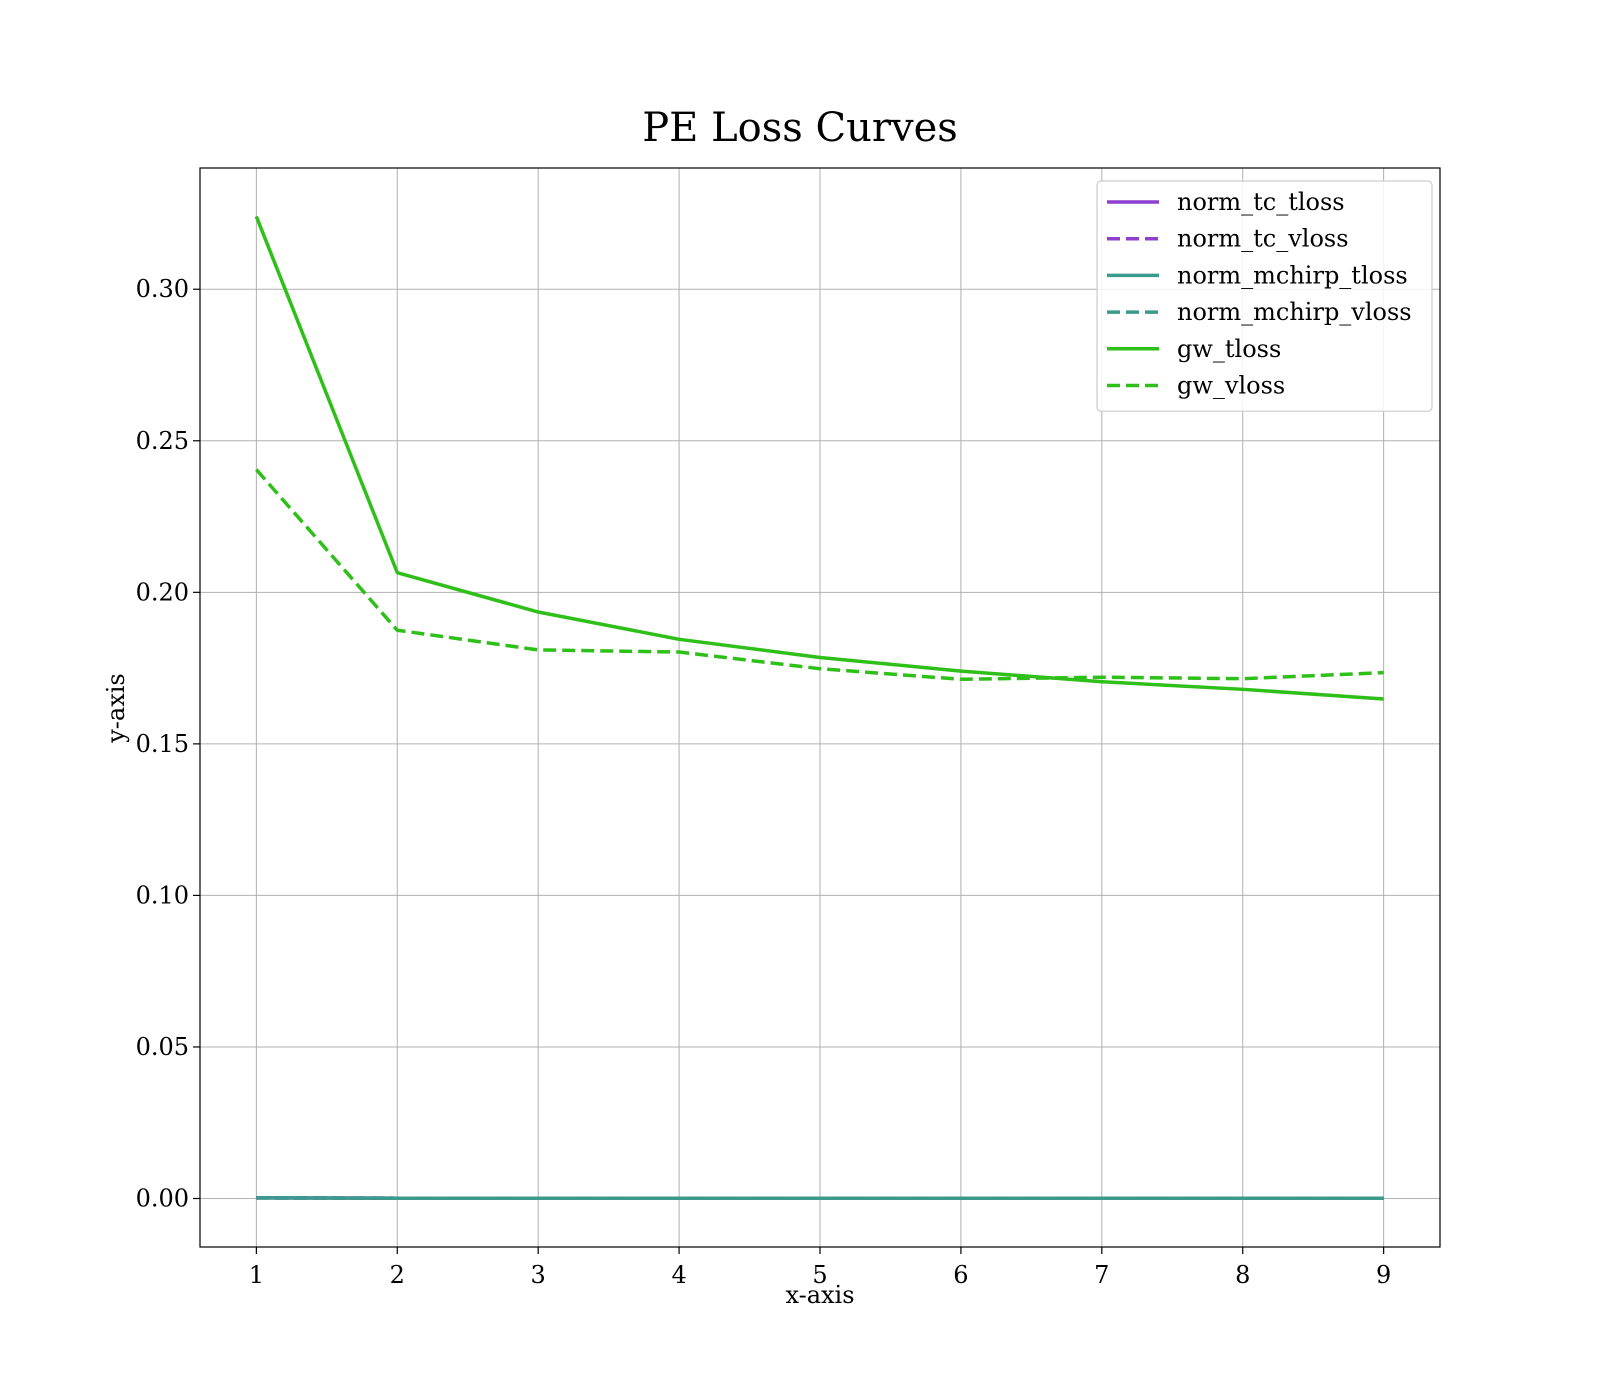 The height and width of the screenshot is (1400, 1600). What do you see at coordinates (116, 708) in the screenshot?
I see `y-axis-label: y-axis` at bounding box center [116, 708].